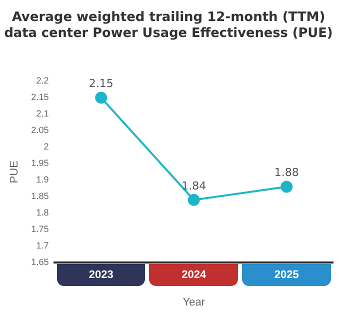  Describe the element at coordinates (40, 130) in the screenshot. I see `y-tick-label: 2.05` at that location.